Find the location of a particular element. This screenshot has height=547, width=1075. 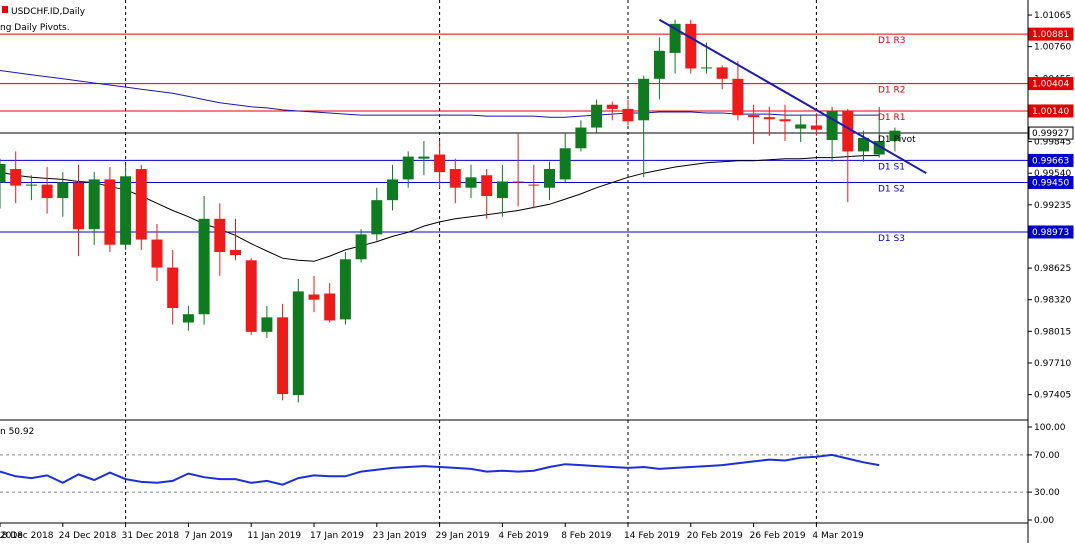

price-tick-label-3: 0.99845 is located at coordinates (1052, 143).